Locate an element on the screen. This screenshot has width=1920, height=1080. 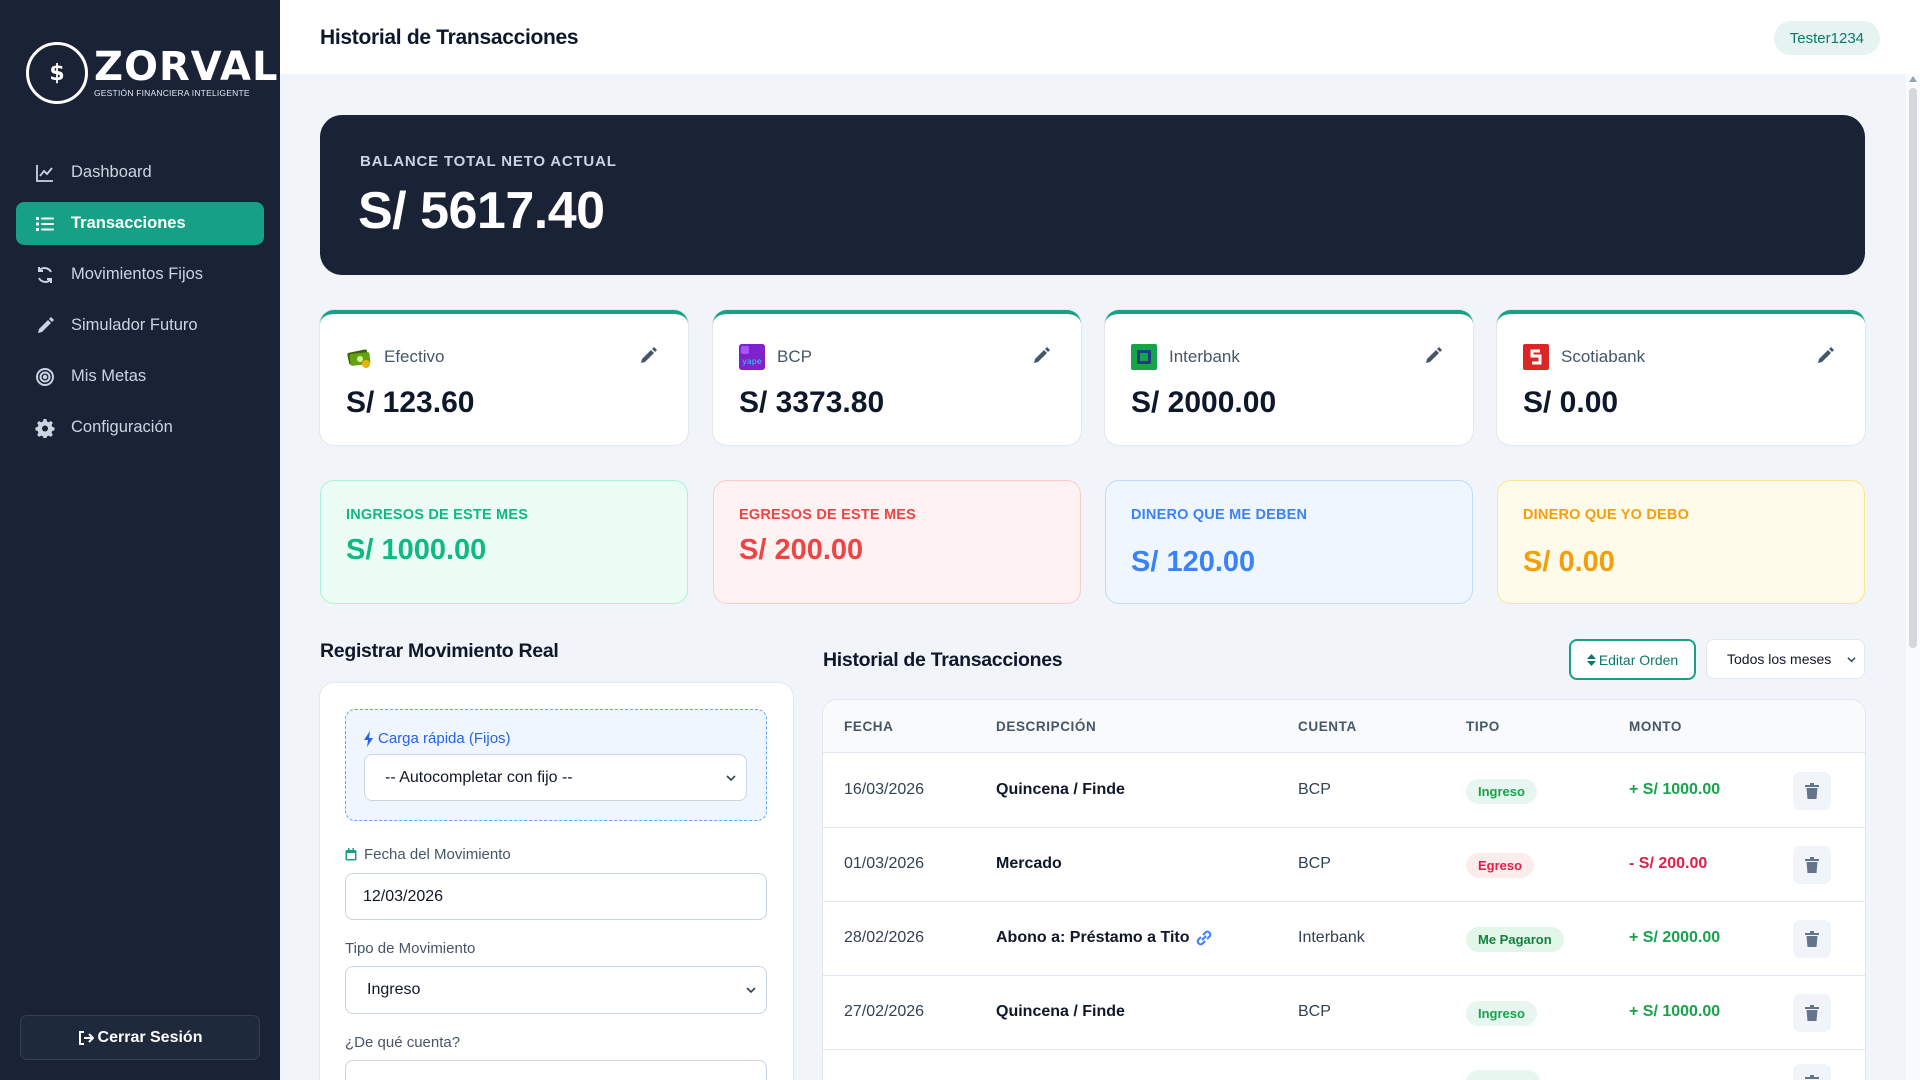
logout-label: Cerrar Sesión is located at coordinates (150, 1037).